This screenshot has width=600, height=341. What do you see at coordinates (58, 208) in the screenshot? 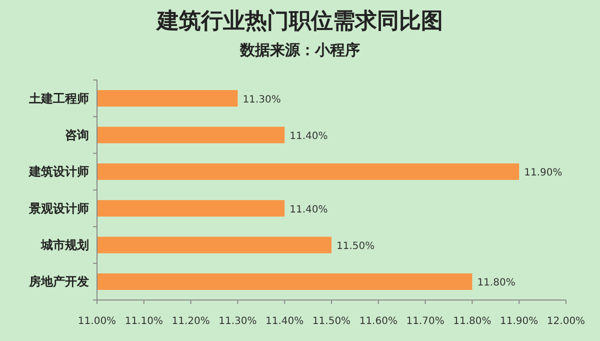
I see `y-tick-label: 景观设计师` at bounding box center [58, 208].